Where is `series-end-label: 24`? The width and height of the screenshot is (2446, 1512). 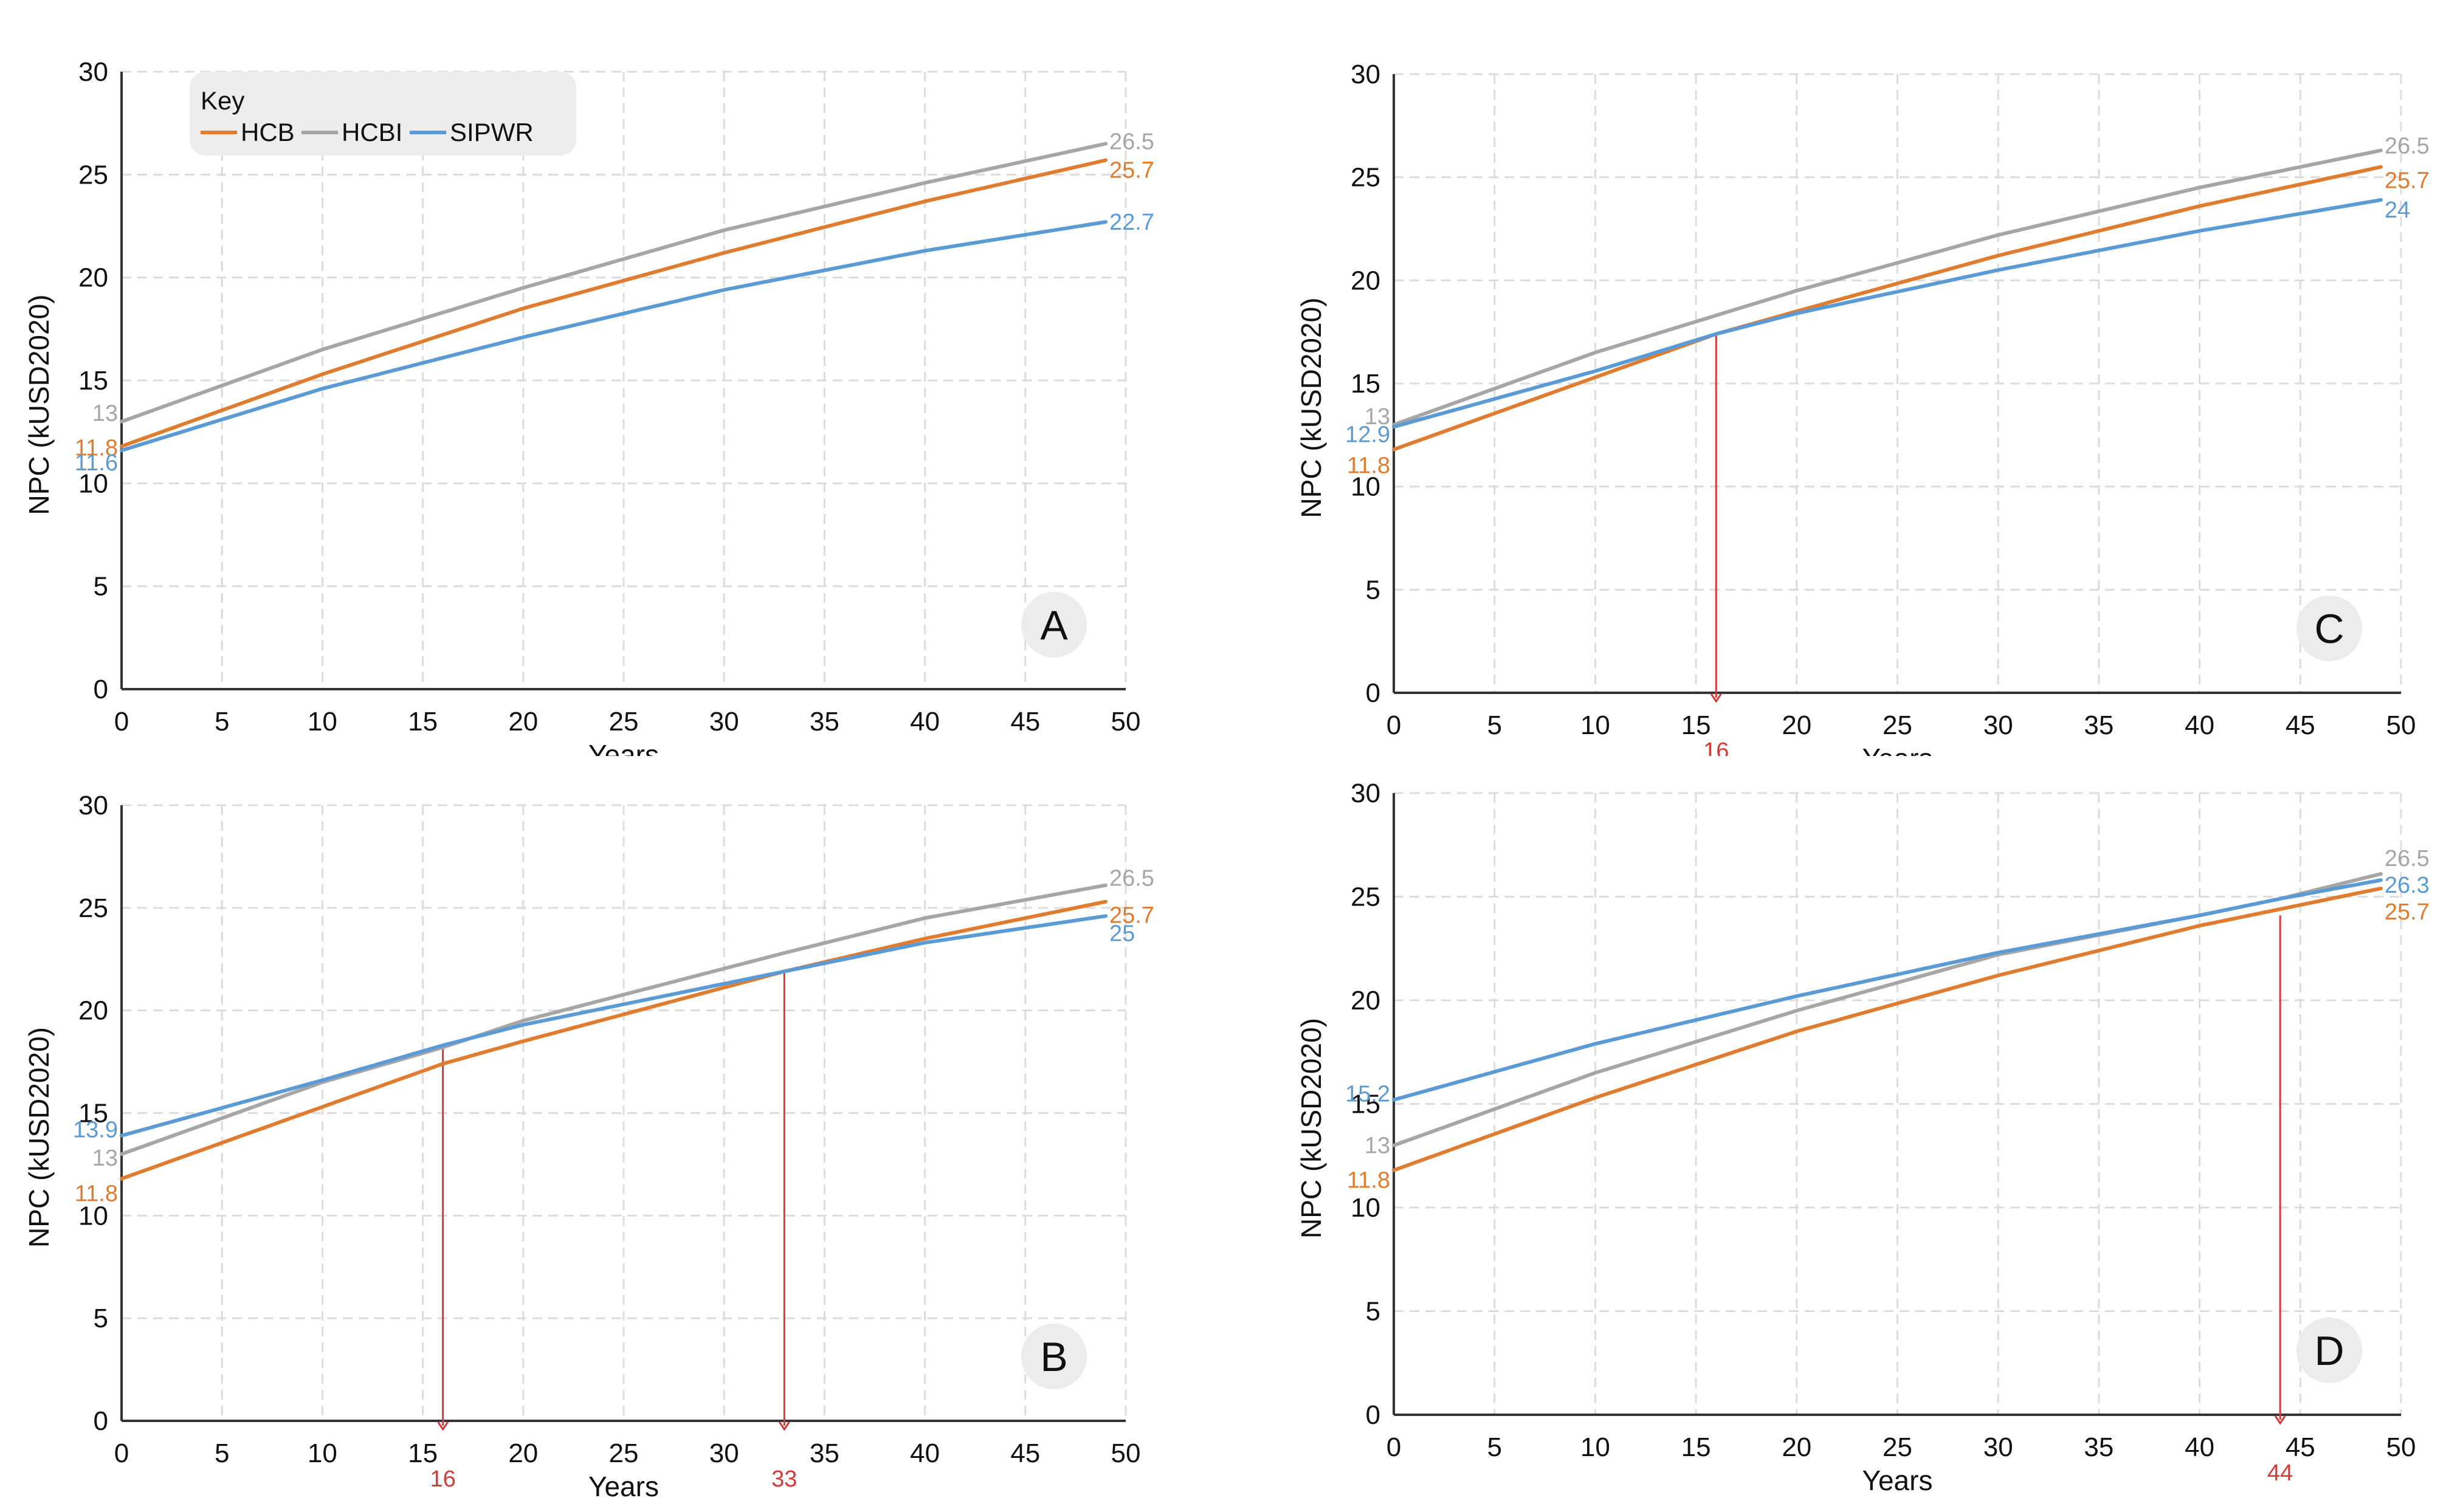
series-end-label: 24 is located at coordinates (2398, 211).